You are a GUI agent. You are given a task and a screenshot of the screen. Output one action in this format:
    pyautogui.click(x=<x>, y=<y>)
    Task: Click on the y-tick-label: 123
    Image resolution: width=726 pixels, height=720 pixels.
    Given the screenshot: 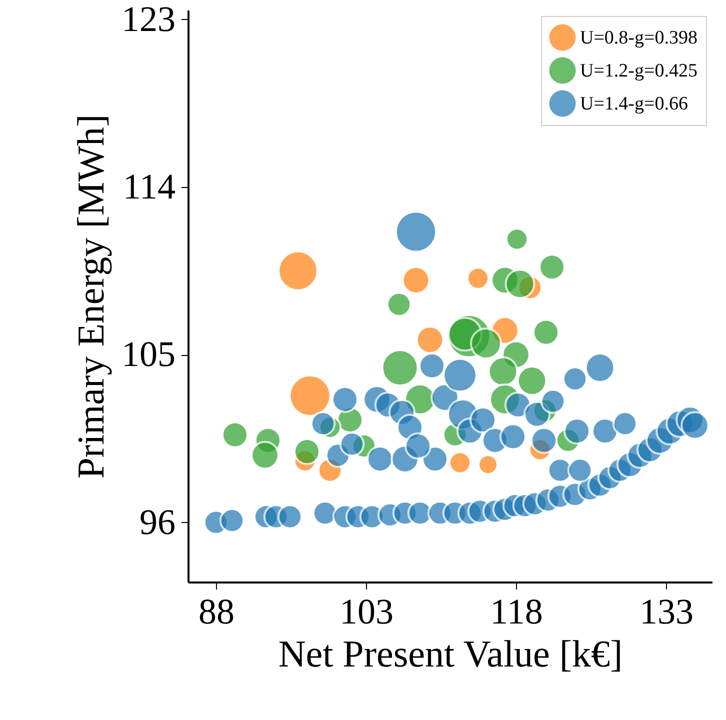 What is the action you would take?
    pyautogui.click(x=149, y=19)
    